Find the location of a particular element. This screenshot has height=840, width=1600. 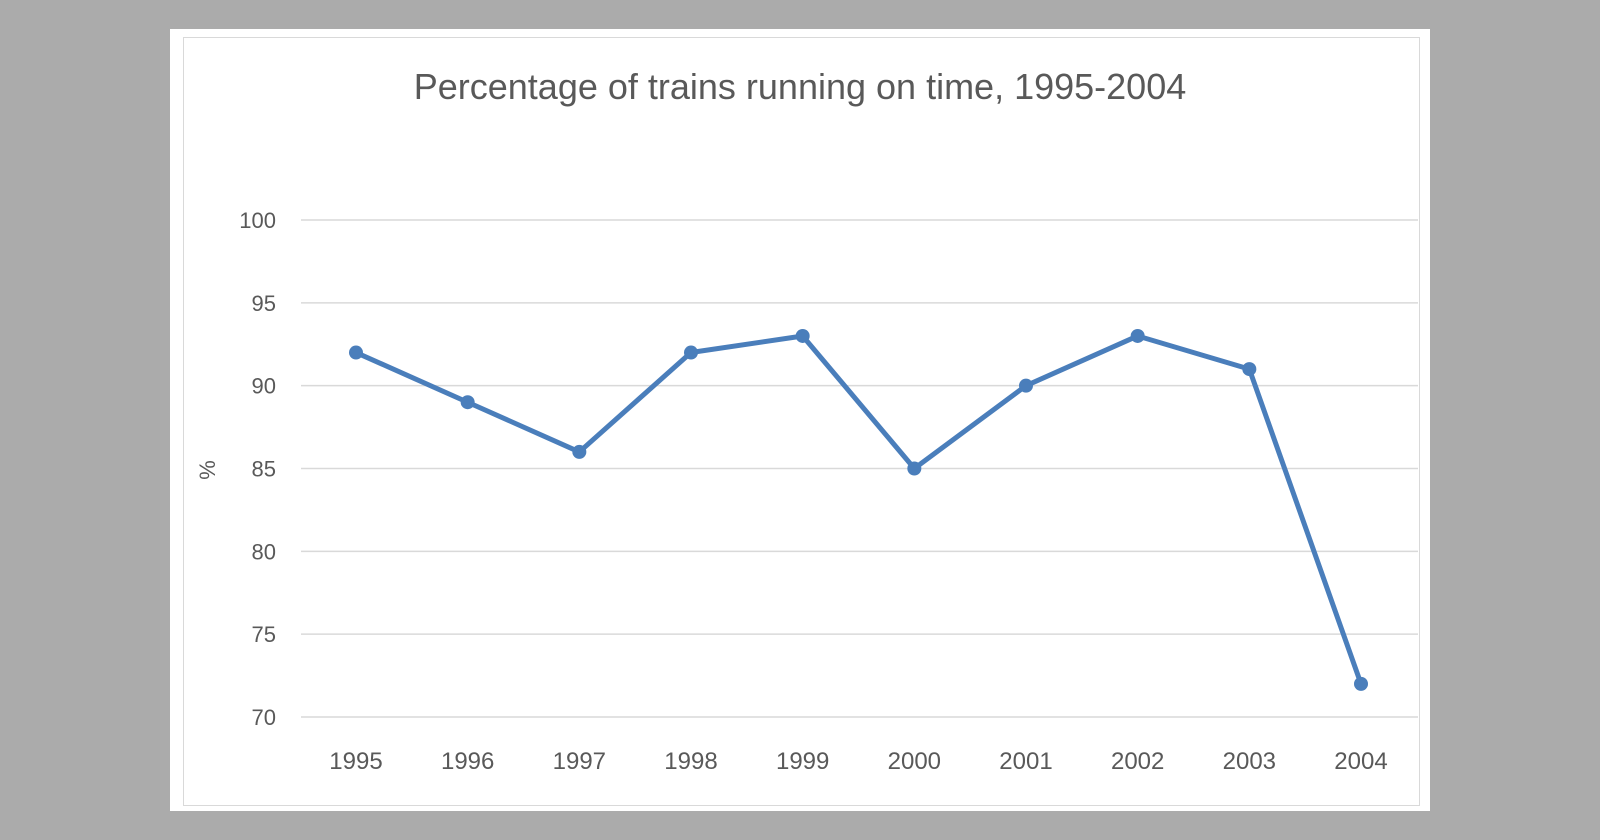

x-axis-ticks: 1995 1996 1997 1998 1999 2000 2001 2002 2003 2004 is located at coordinates (858, 761).